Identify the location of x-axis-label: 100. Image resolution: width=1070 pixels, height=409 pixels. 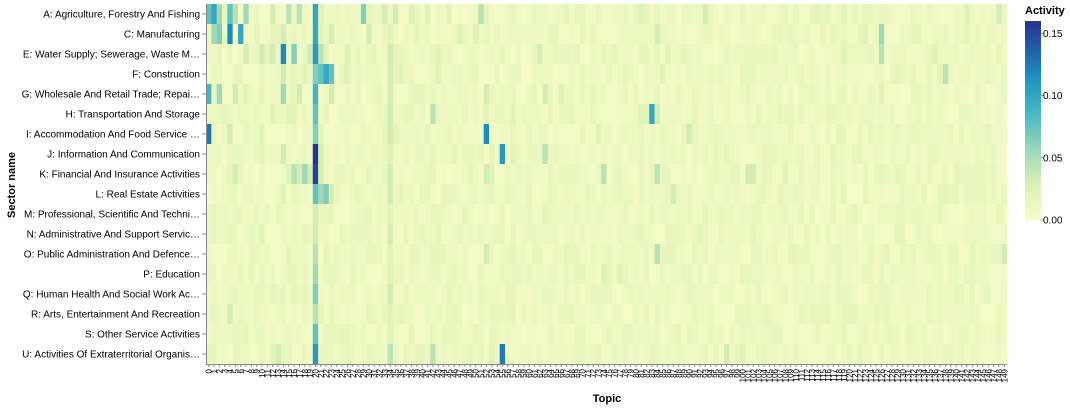
(743, 375).